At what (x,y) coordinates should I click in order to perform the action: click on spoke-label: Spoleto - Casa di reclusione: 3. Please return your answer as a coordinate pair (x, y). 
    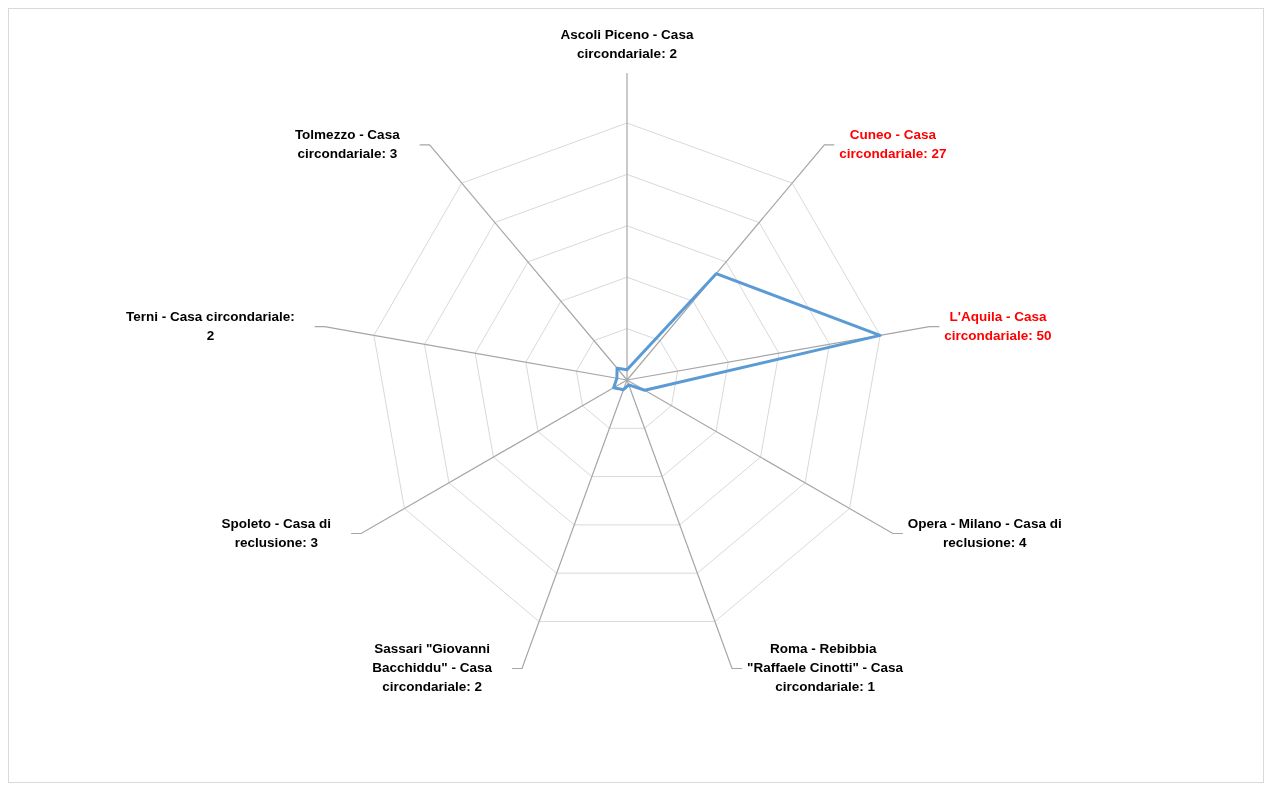
    Looking at the image, I should click on (276, 532).